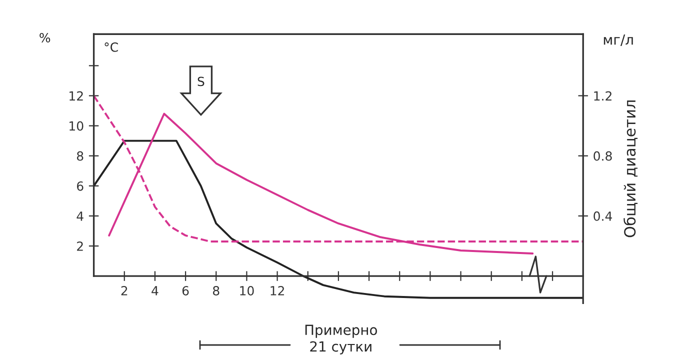  Describe the element at coordinates (247, 291) in the screenshot. I see `x-tick-label: 10` at that location.